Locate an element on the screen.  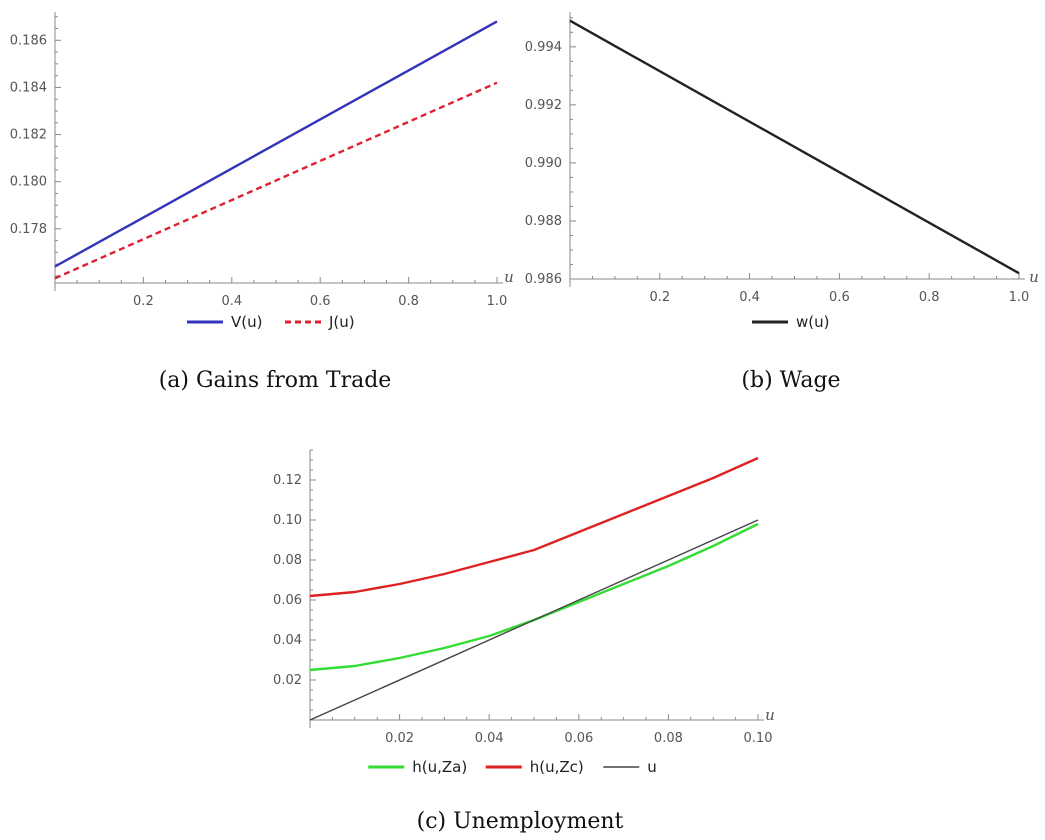
y-tick-label: 0.986 is located at coordinates (543, 279).